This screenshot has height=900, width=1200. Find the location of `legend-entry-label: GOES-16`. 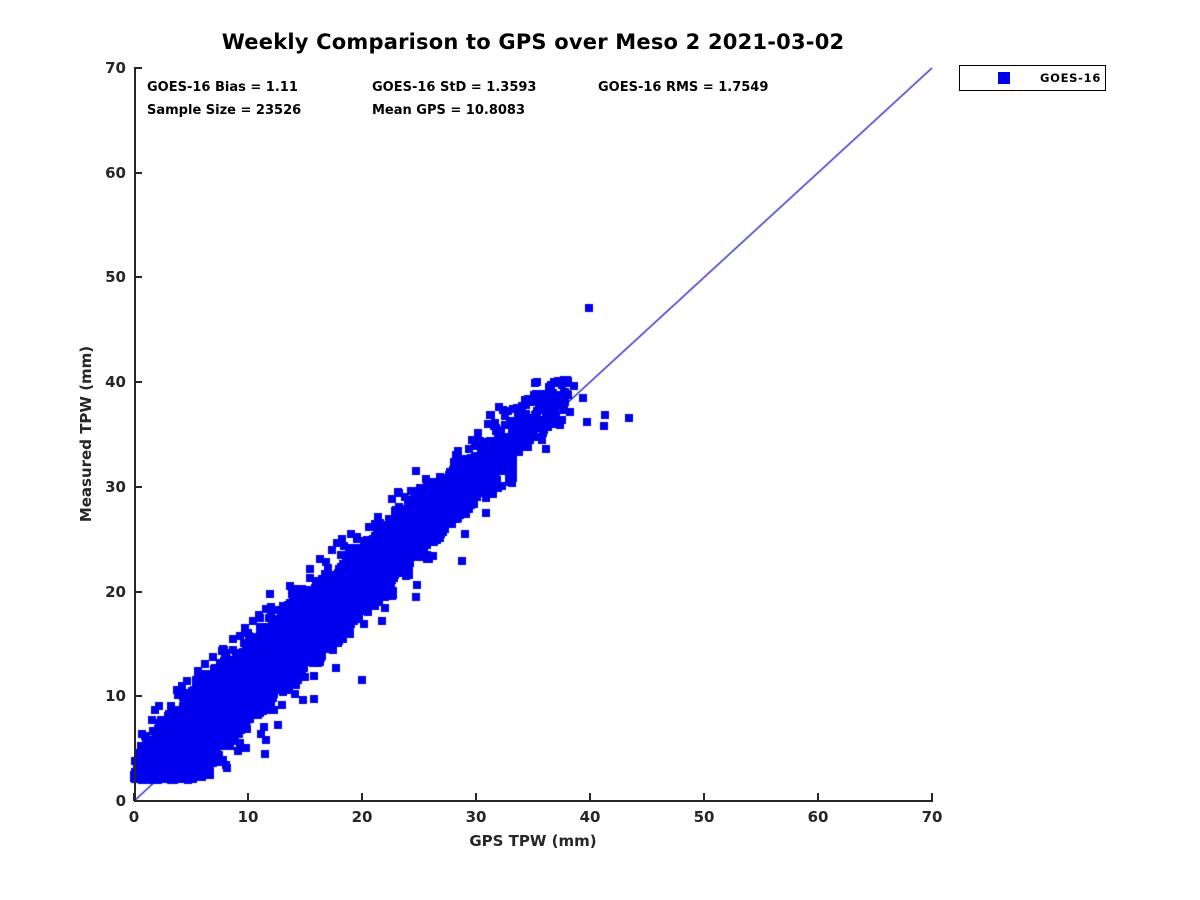

legend-entry-label: GOES-16 is located at coordinates (1071, 78).